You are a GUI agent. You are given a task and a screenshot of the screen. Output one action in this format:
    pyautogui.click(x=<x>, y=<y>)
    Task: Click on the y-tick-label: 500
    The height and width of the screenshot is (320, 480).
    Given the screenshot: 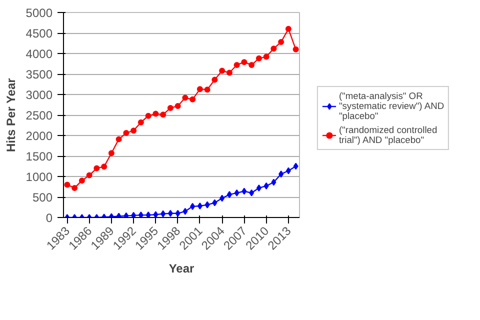 What is the action you would take?
    pyautogui.click(x=42, y=197)
    